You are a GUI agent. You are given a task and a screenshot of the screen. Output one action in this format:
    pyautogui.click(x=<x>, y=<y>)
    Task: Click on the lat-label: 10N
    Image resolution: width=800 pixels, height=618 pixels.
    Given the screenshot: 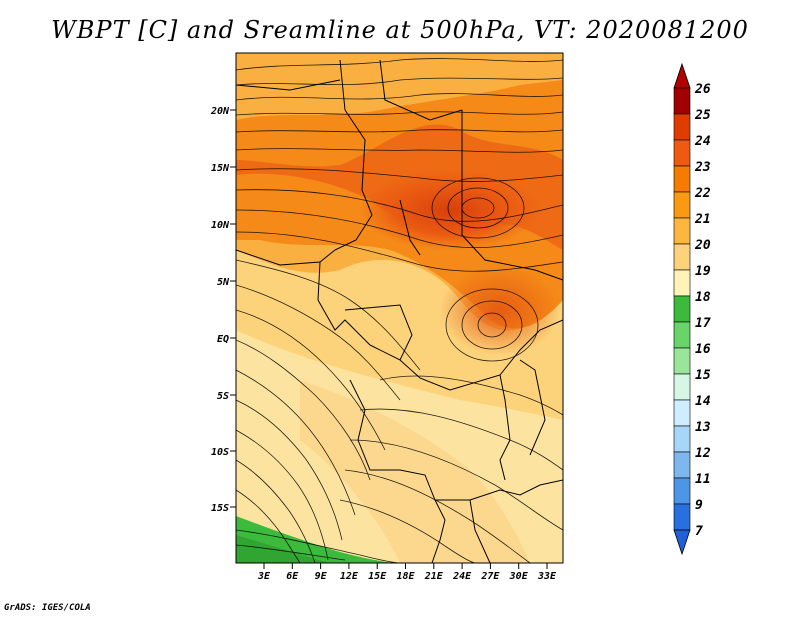 What is the action you would take?
    pyautogui.click(x=220, y=225)
    